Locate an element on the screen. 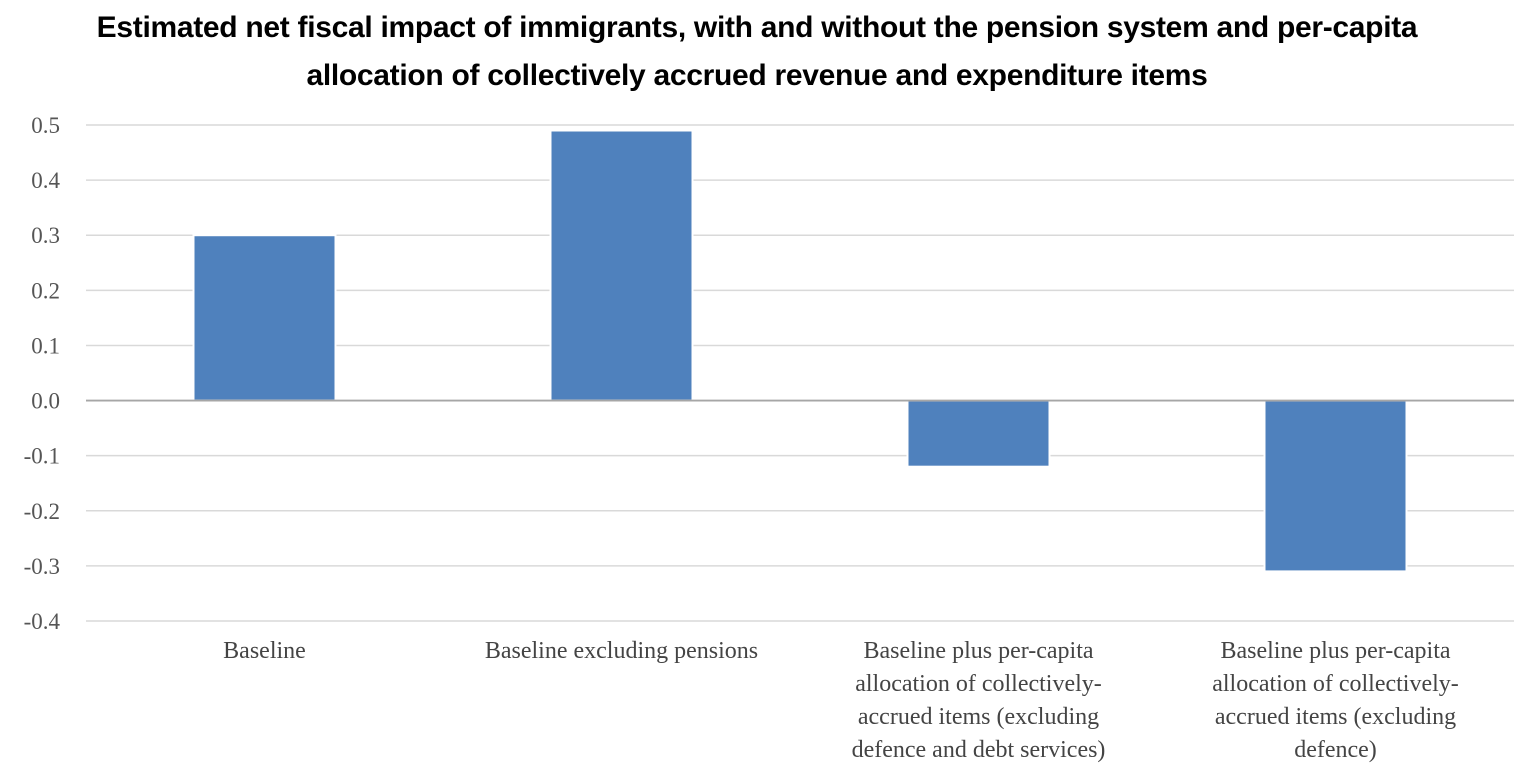 The height and width of the screenshot is (764, 1514). x-category-label: Baseline is located at coordinates (264, 651).